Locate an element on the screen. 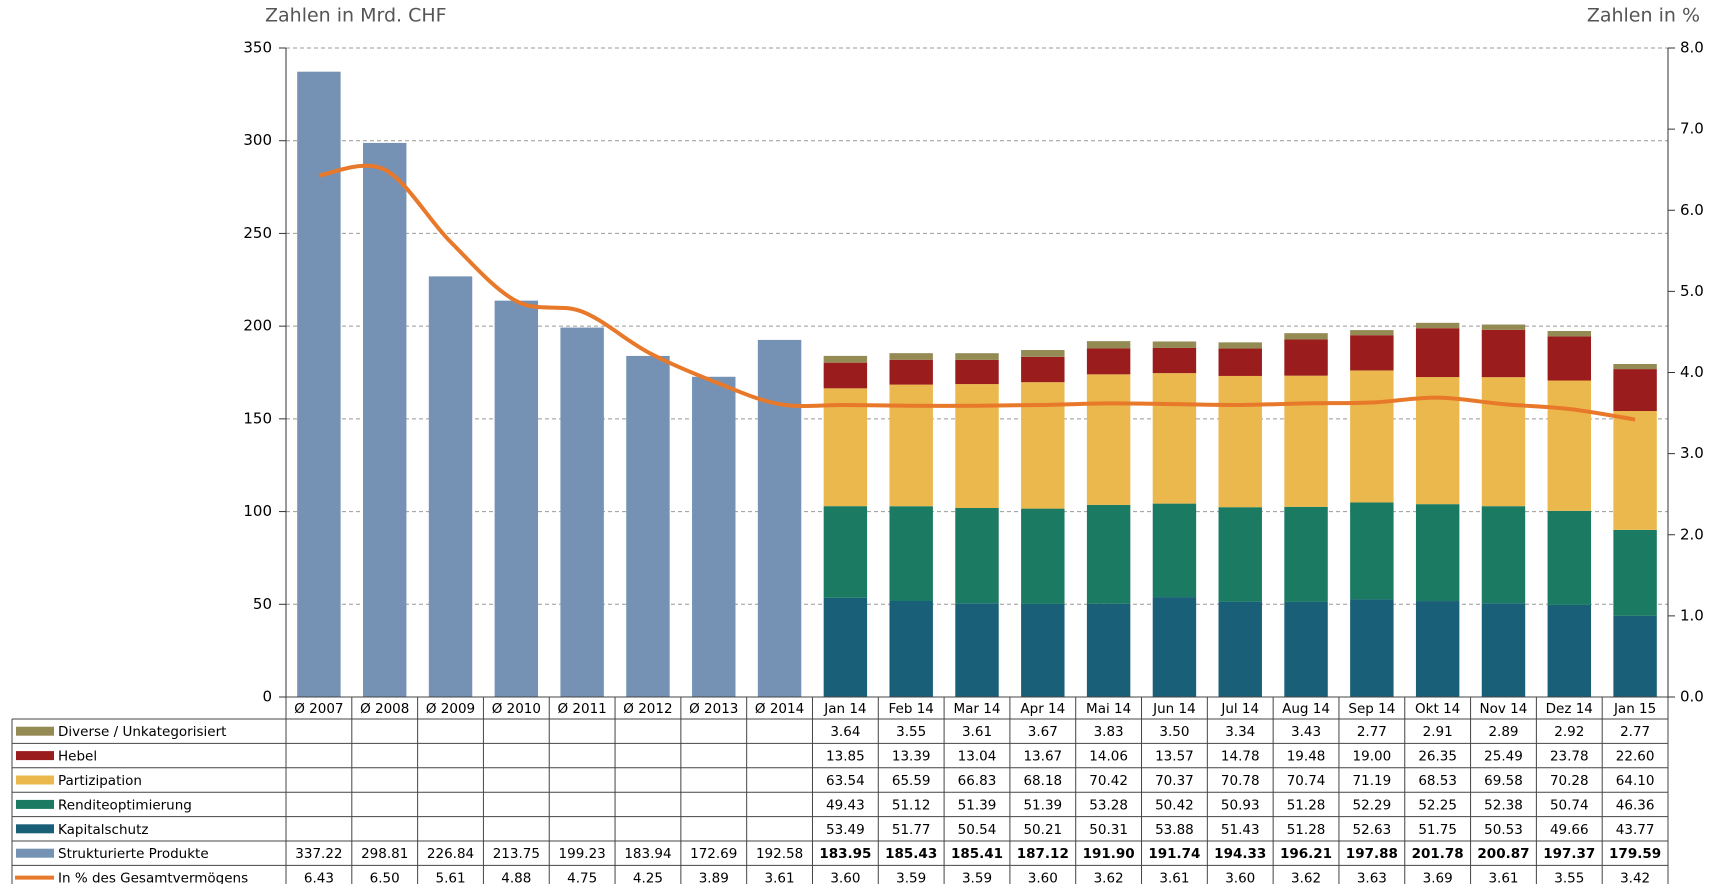  data-label: 63.54 is located at coordinates (845, 781).